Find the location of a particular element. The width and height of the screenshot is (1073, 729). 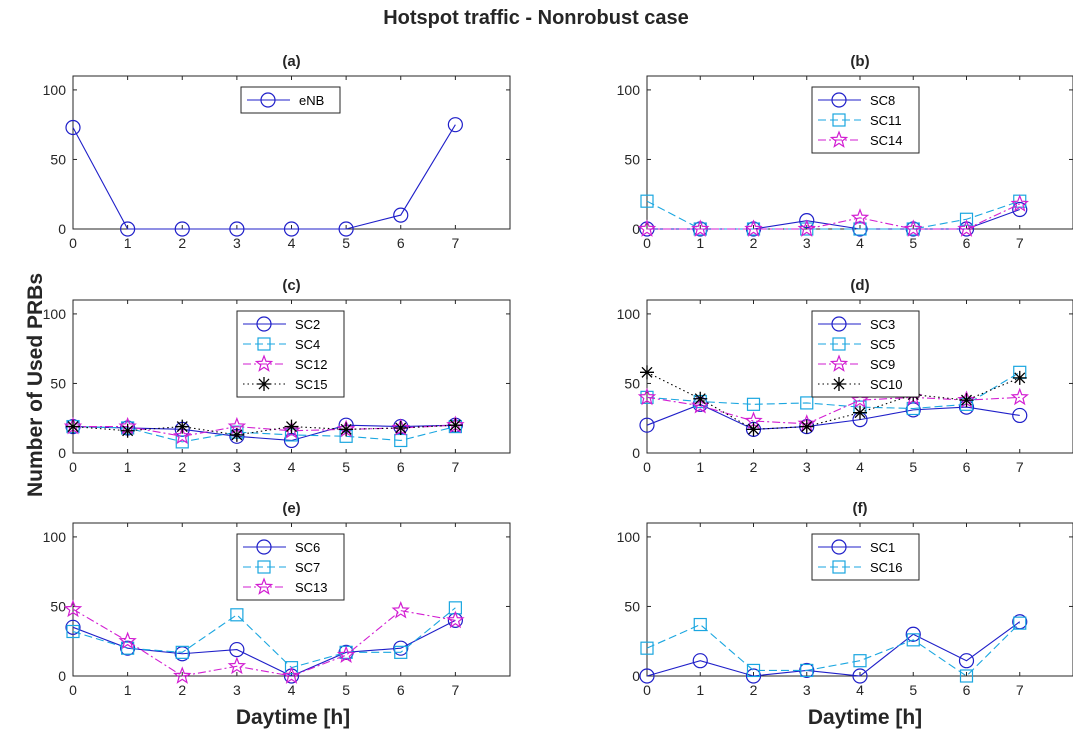

chart-panel-e: (e) 0 1 2 3 4 5 6 7 0 50 100 SC6 SC7 SC13 is located at coordinates (277, 599).